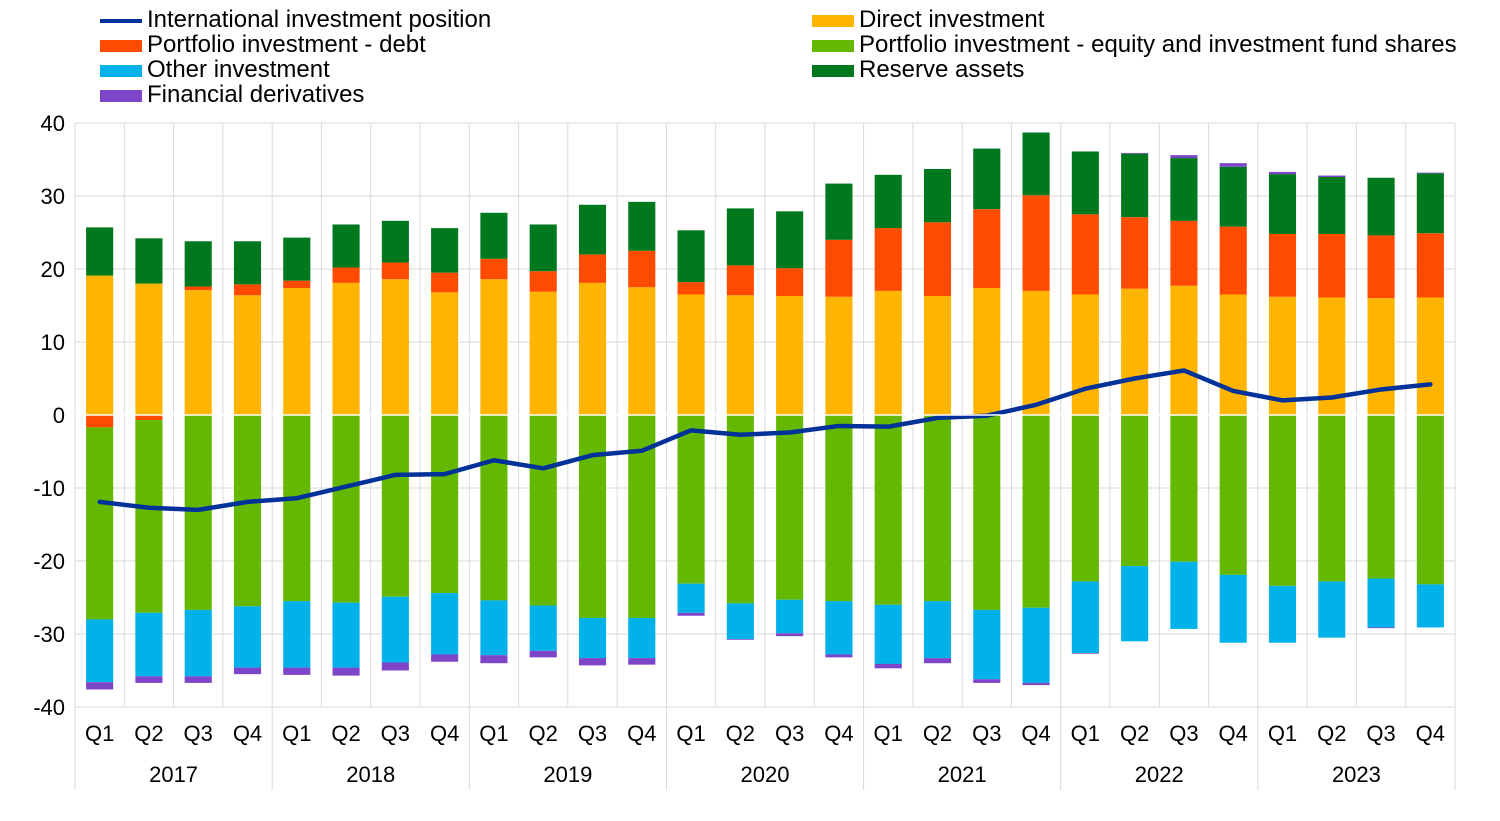 This screenshot has height=821, width=1500. Describe the element at coordinates (49, 488) in the screenshot. I see `y-tick-label: -10` at that location.